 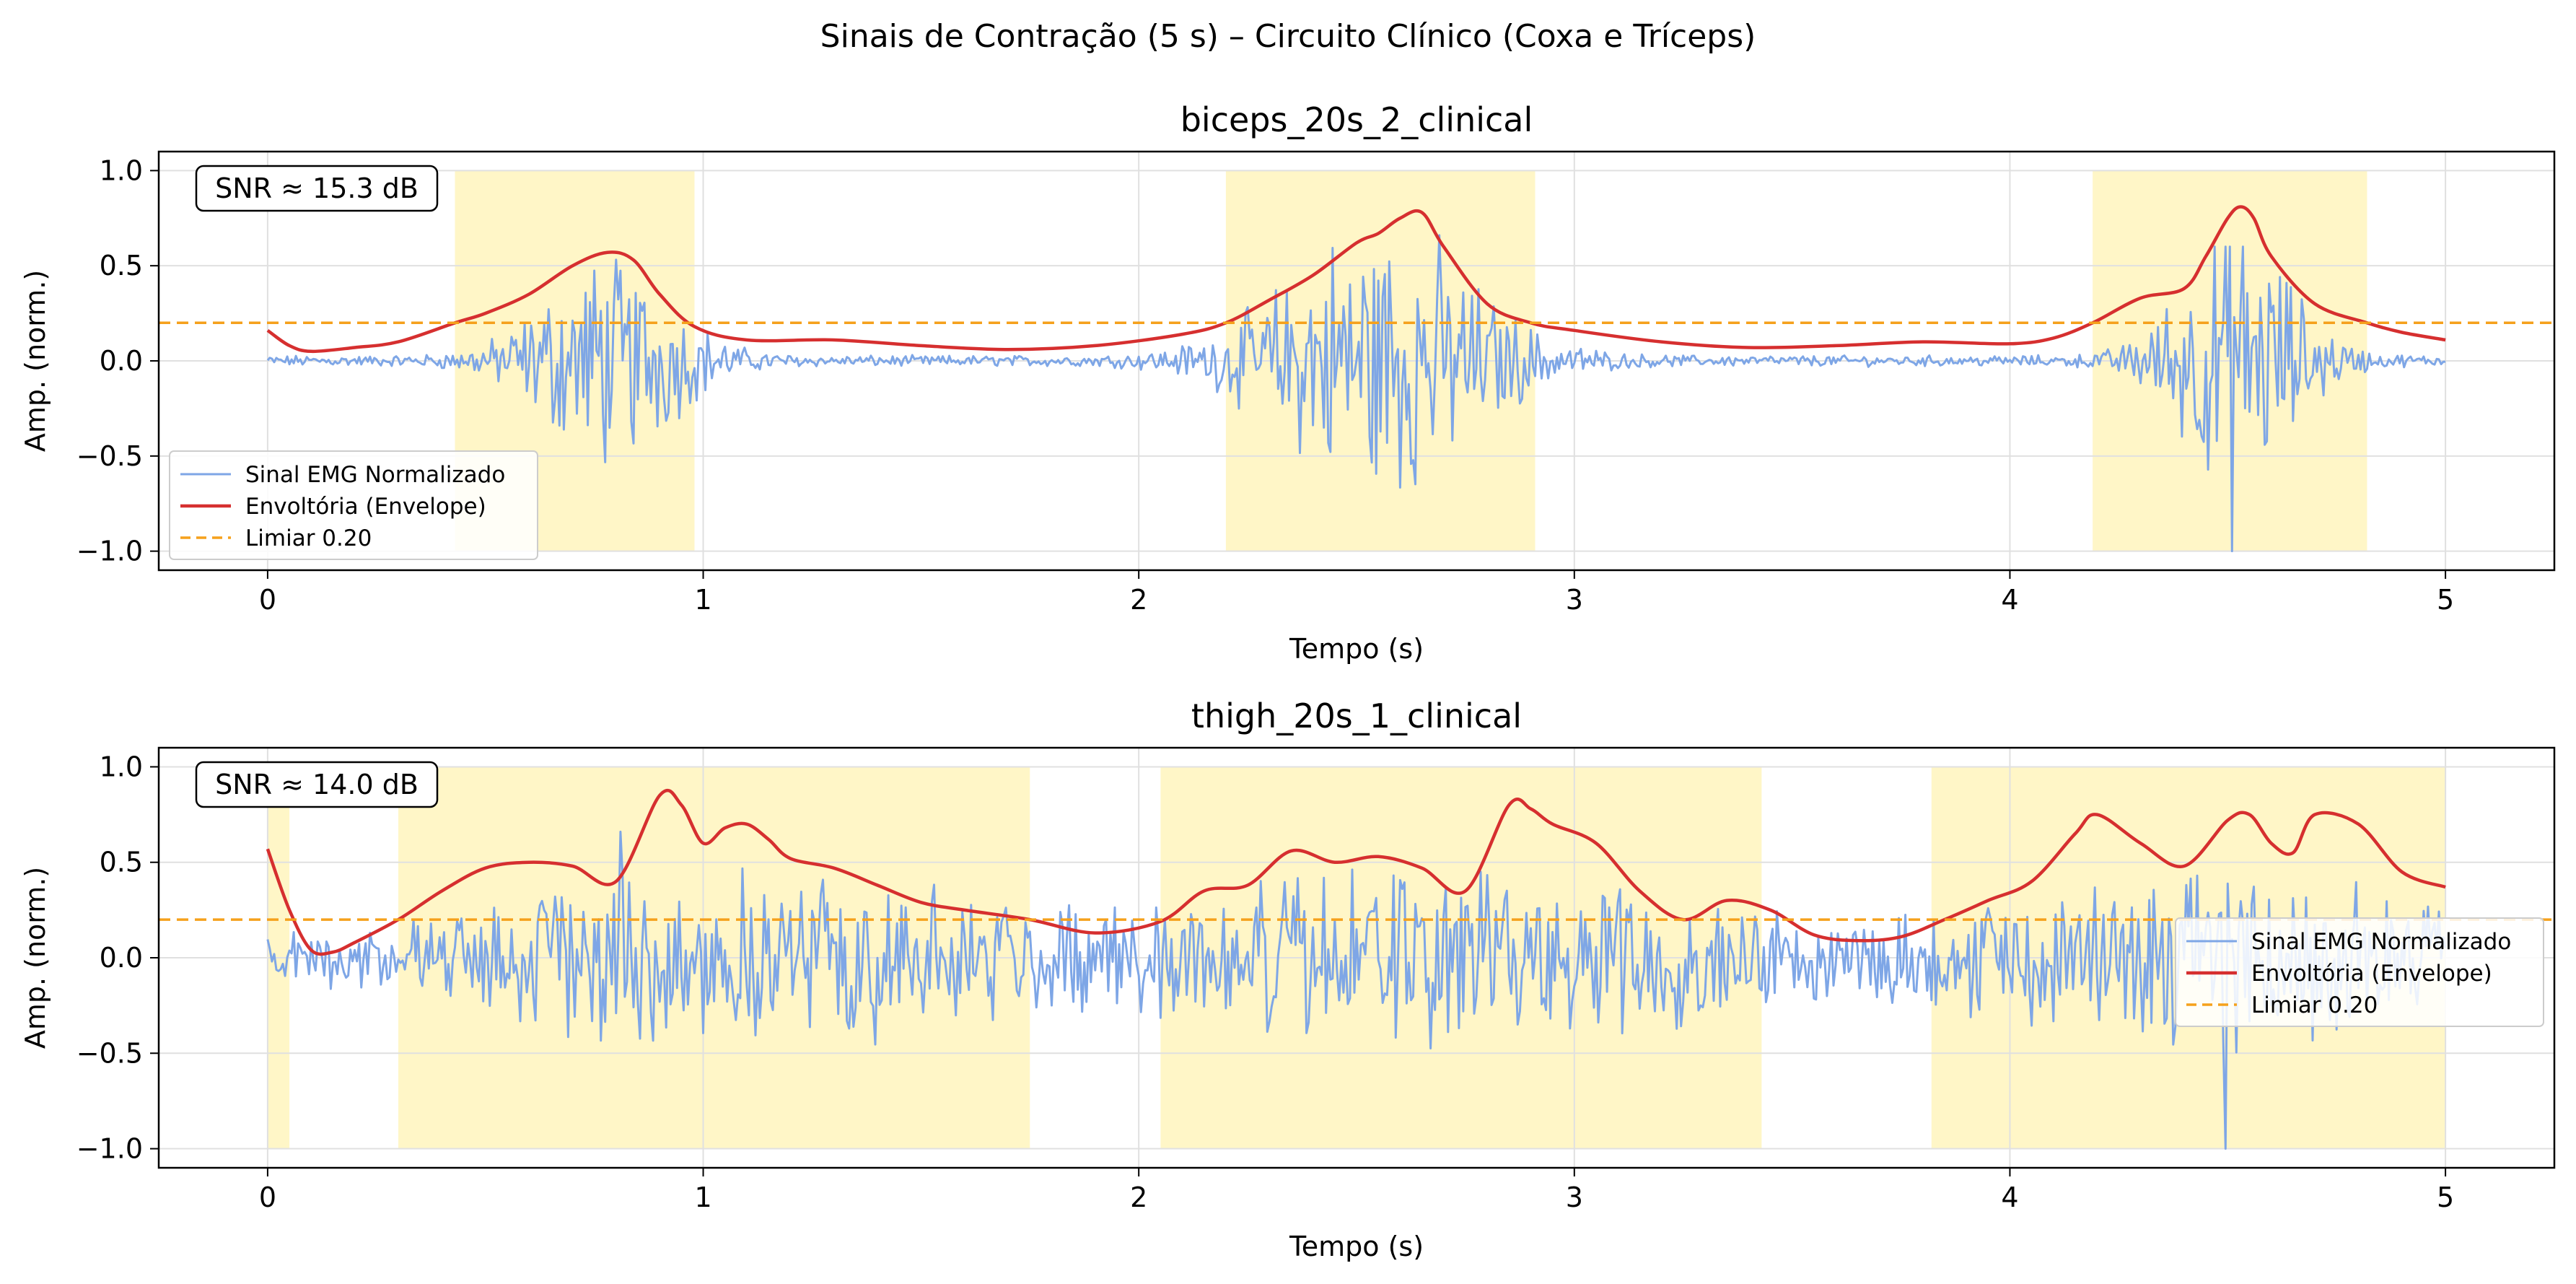 I want to click on subplot-title: thigh_20s_1_clinical, so click(x=1356, y=715).